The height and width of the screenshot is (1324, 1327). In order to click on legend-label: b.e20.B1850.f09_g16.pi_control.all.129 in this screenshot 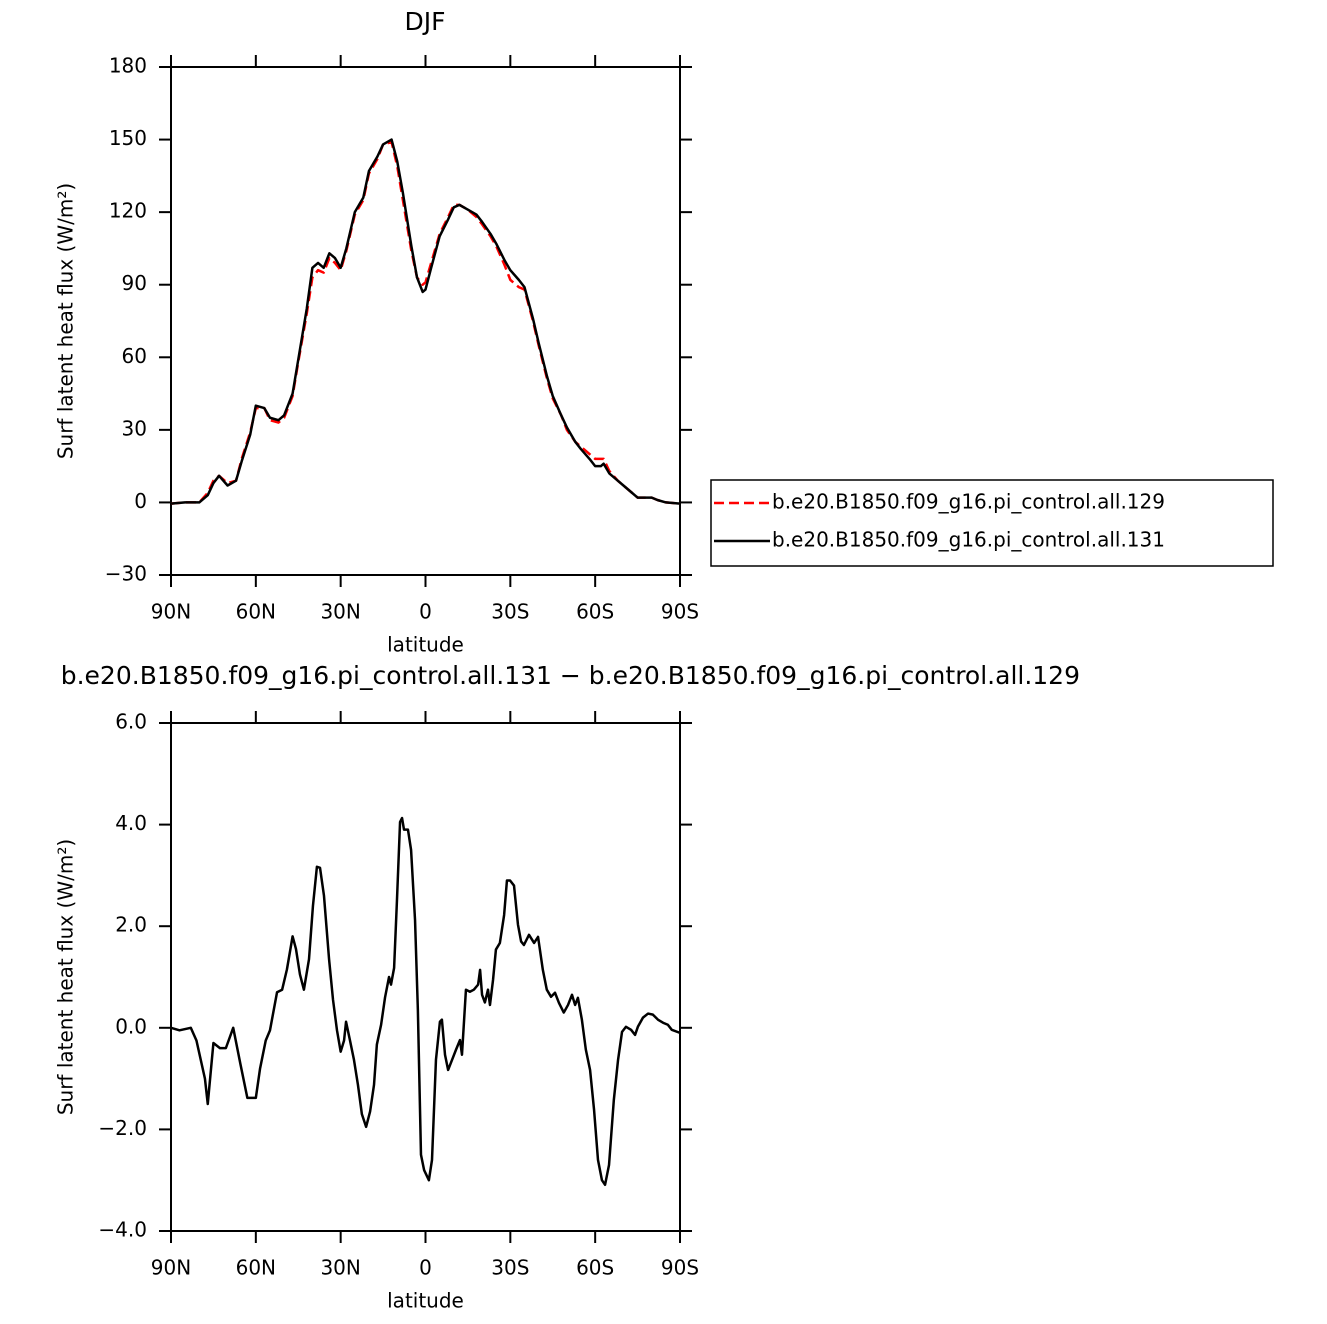, I will do `click(968, 502)`.